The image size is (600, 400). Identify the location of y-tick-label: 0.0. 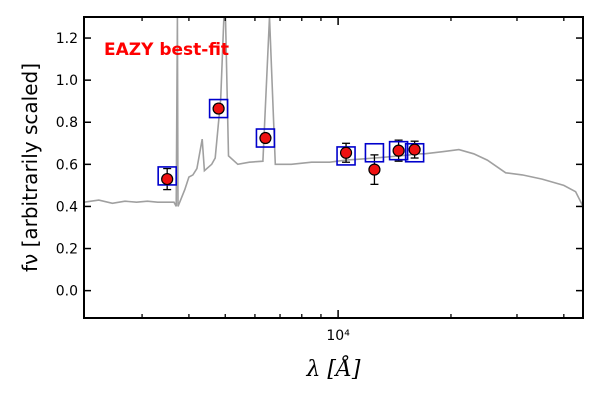
(67, 292).